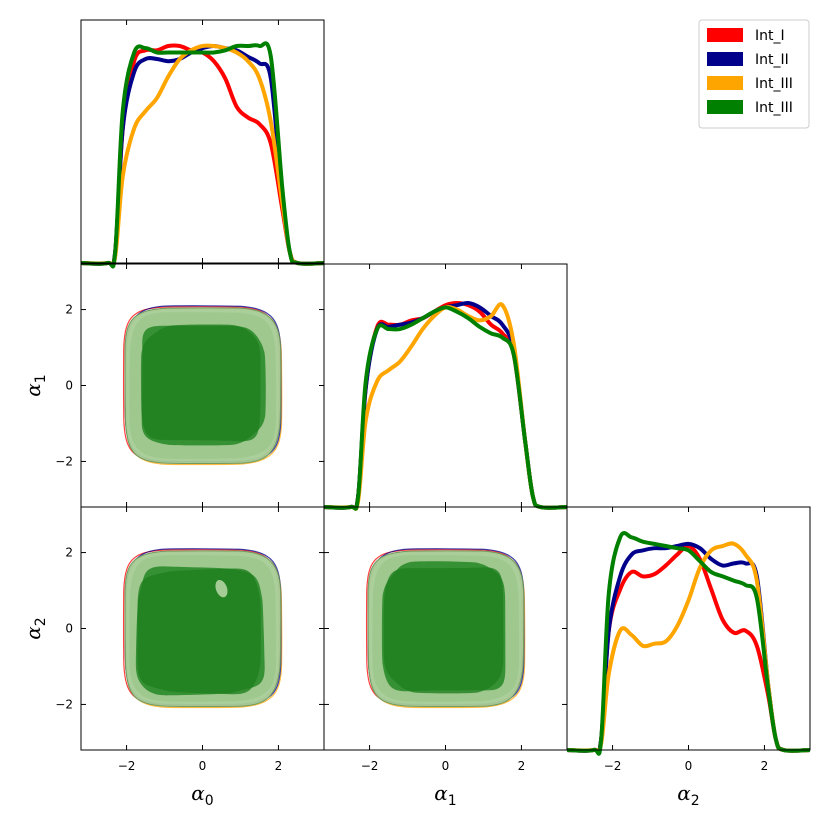 The image size is (830, 830). What do you see at coordinates (754, 74) in the screenshot?
I see `legend: Int_I Int_II Int_III Int_III` at bounding box center [754, 74].